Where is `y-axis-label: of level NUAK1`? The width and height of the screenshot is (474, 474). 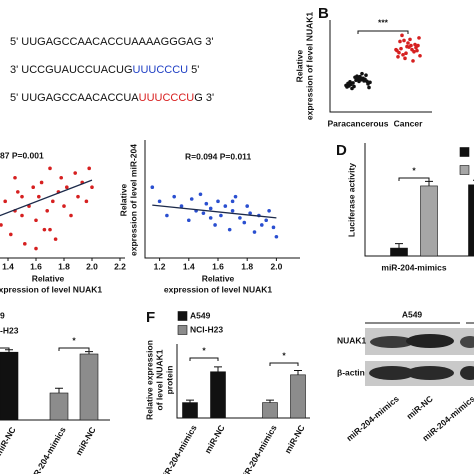 y-axis-label: of level NUAK1 is located at coordinates (159, 379).